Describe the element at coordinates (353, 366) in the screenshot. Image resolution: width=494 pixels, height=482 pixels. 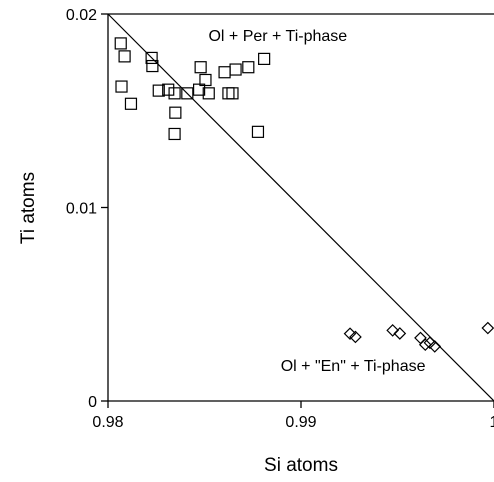
I see `region-annotation-label: Ol + "En" + Ti-phase` at that location.